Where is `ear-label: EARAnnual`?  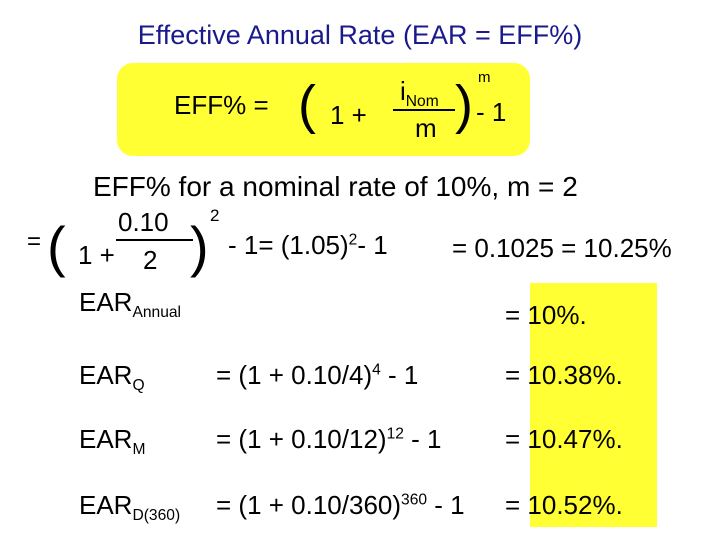
ear-label: EARAnnual is located at coordinates (130, 304).